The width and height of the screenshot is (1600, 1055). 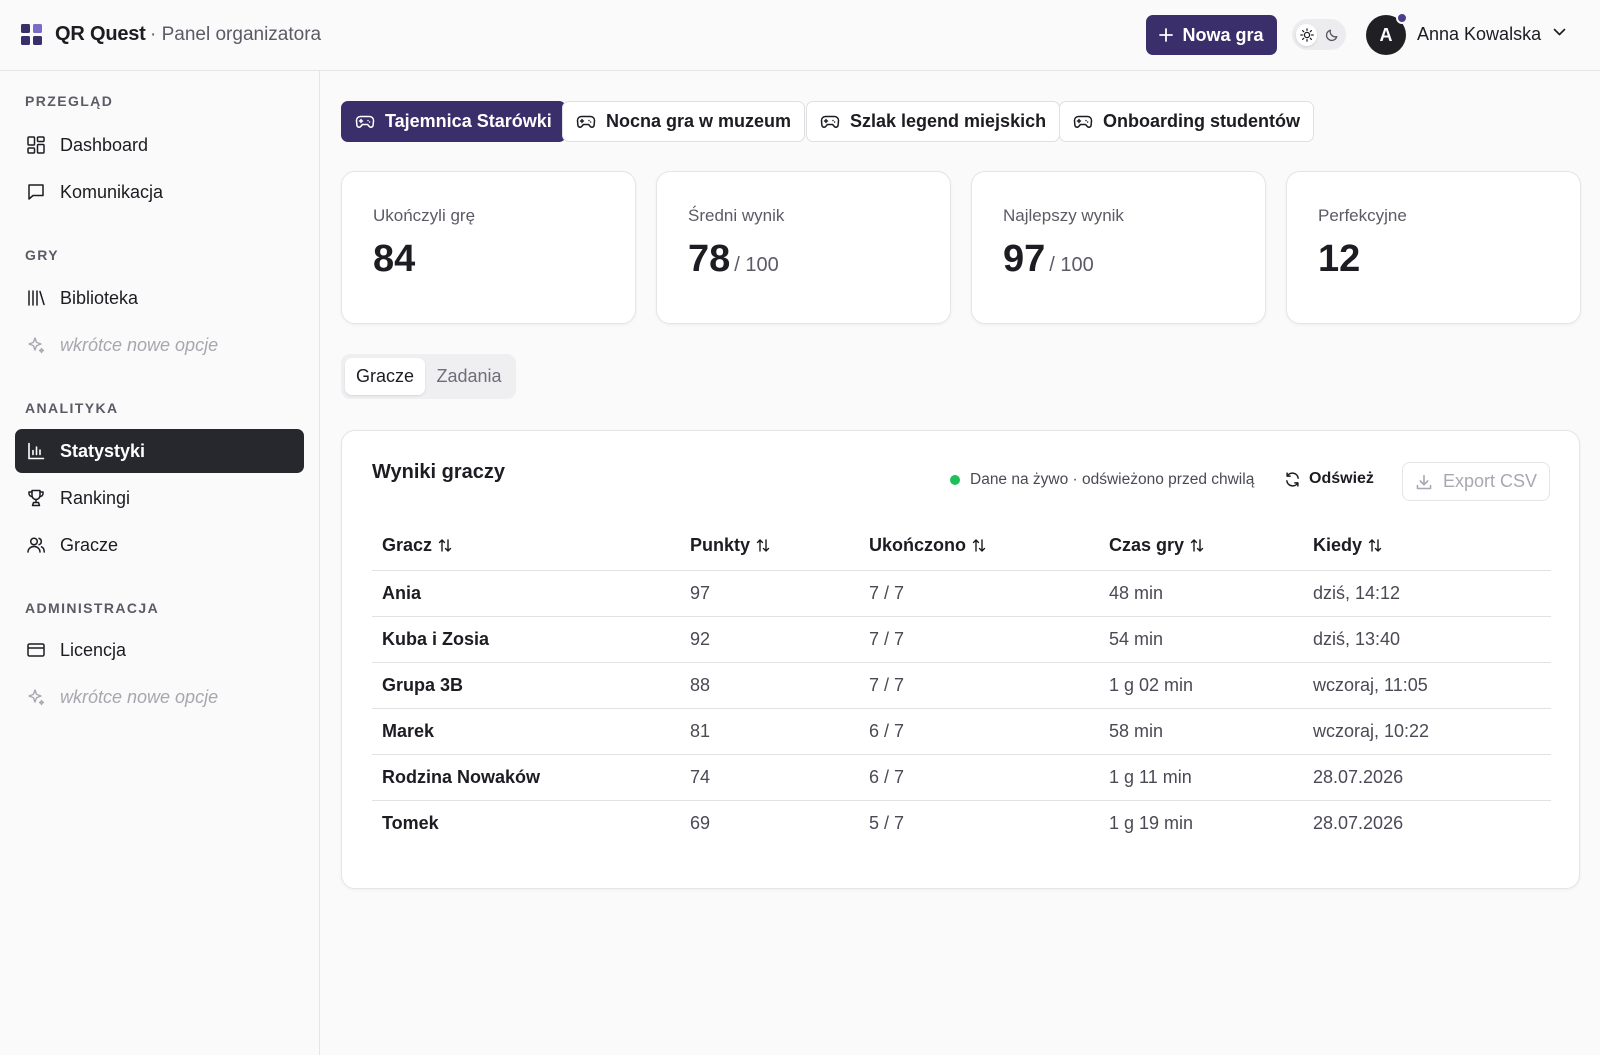 I want to click on sidebar-item-gracze: Gracze, so click(x=159, y=545).